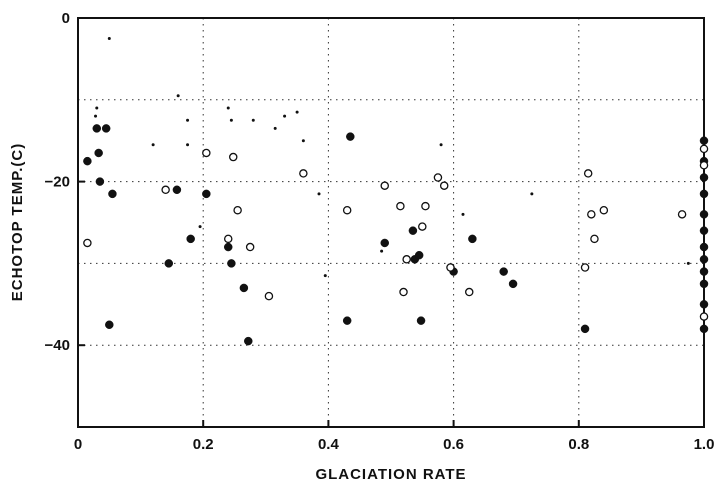 This screenshot has width=714, height=486. Describe the element at coordinates (203, 444) in the screenshot. I see `x-tick-label: 0.2` at that location.